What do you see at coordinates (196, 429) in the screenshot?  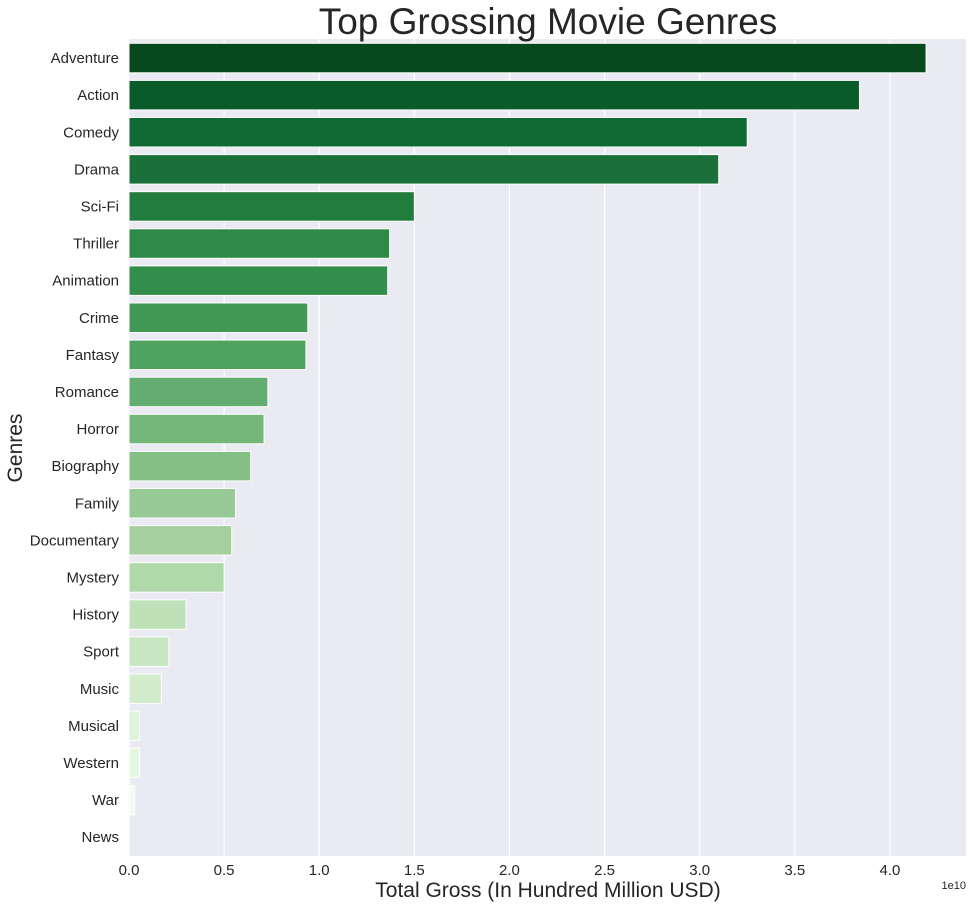 I see `bar-horror` at bounding box center [196, 429].